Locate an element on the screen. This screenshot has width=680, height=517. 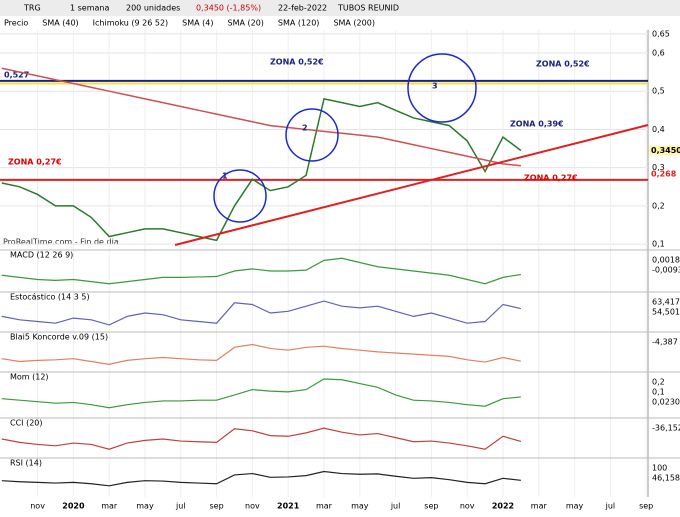
footer: ProRealTime.com - Fin de dia is located at coordinates (61, 242).